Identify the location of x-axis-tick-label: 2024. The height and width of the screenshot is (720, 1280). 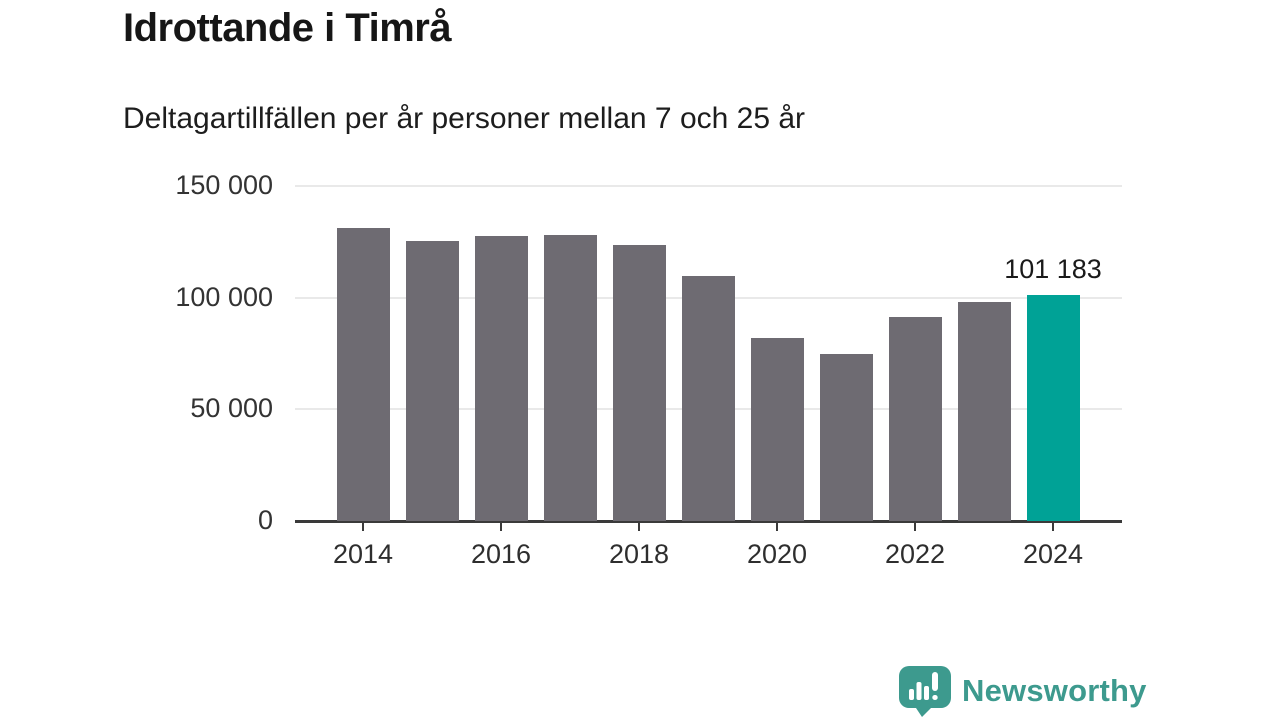
(1053, 554).